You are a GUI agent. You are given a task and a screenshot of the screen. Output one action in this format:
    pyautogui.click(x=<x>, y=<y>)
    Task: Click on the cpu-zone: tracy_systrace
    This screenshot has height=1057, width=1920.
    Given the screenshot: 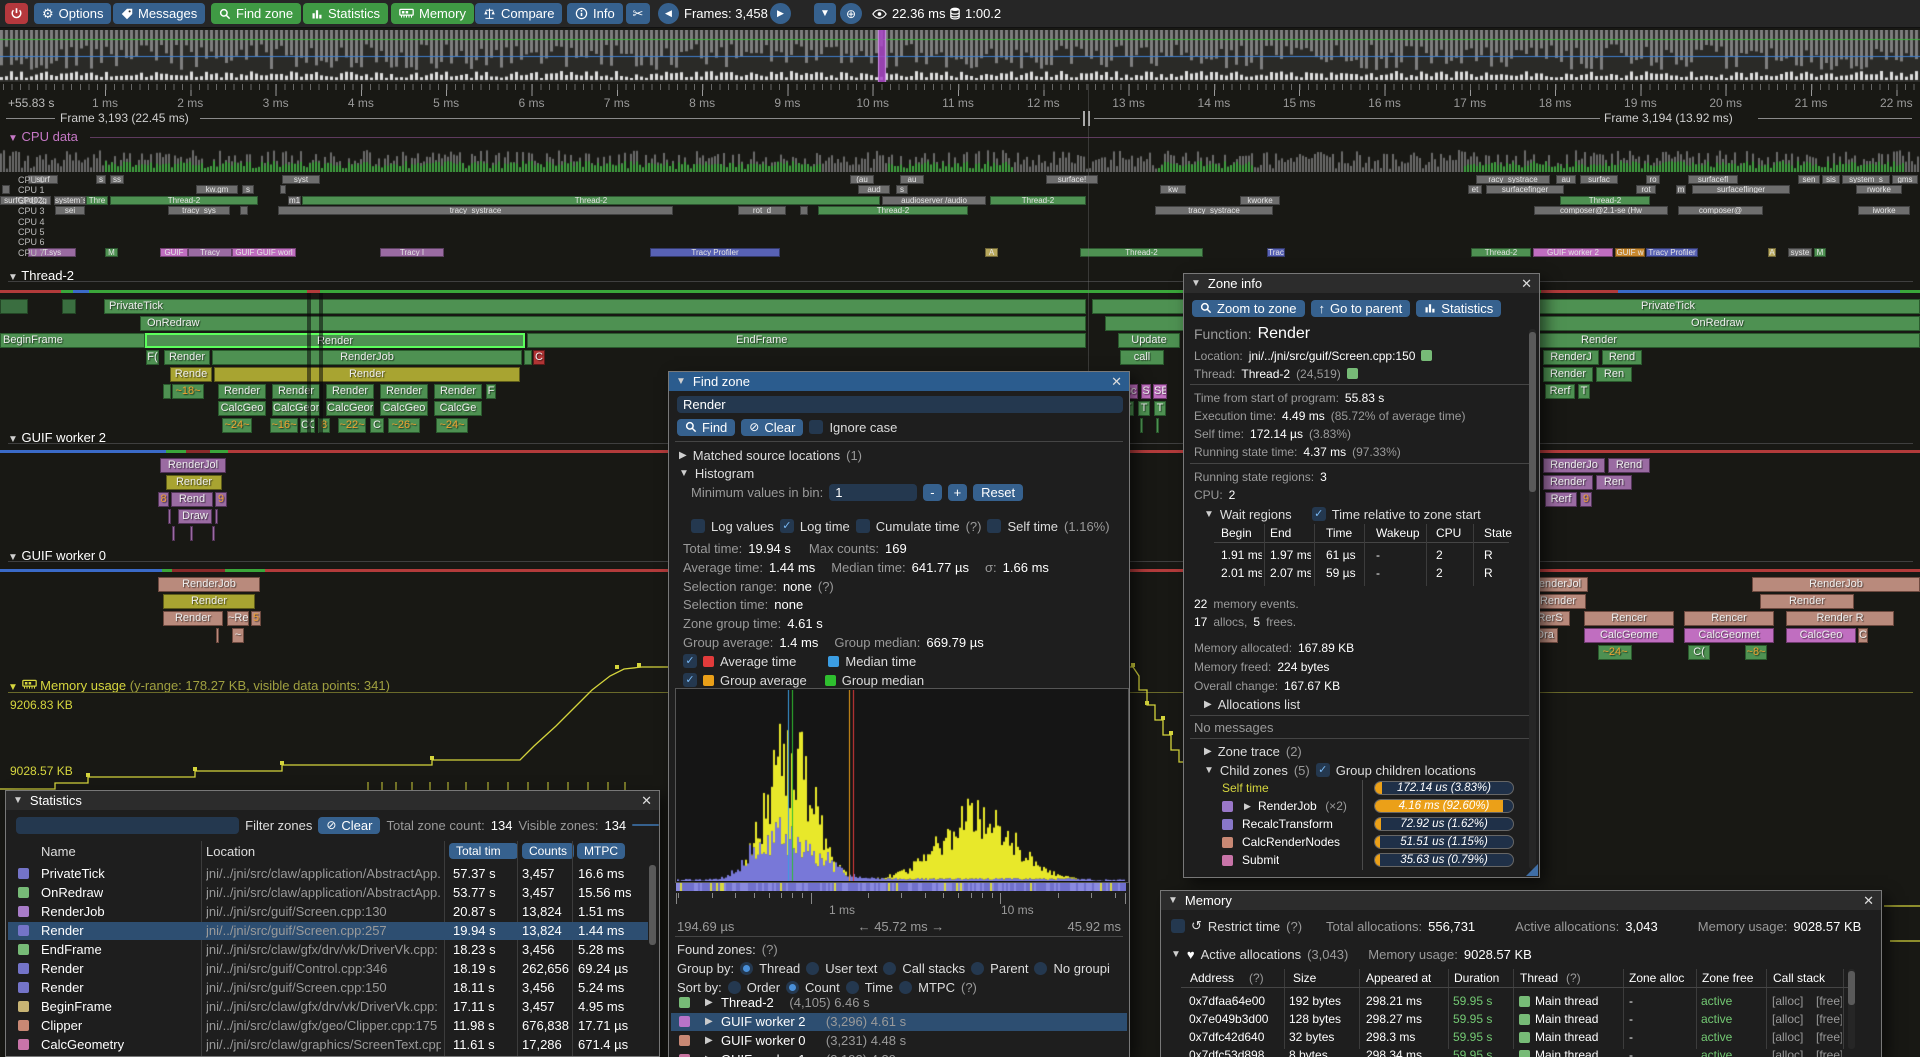 What is the action you would take?
    pyautogui.click(x=1214, y=210)
    